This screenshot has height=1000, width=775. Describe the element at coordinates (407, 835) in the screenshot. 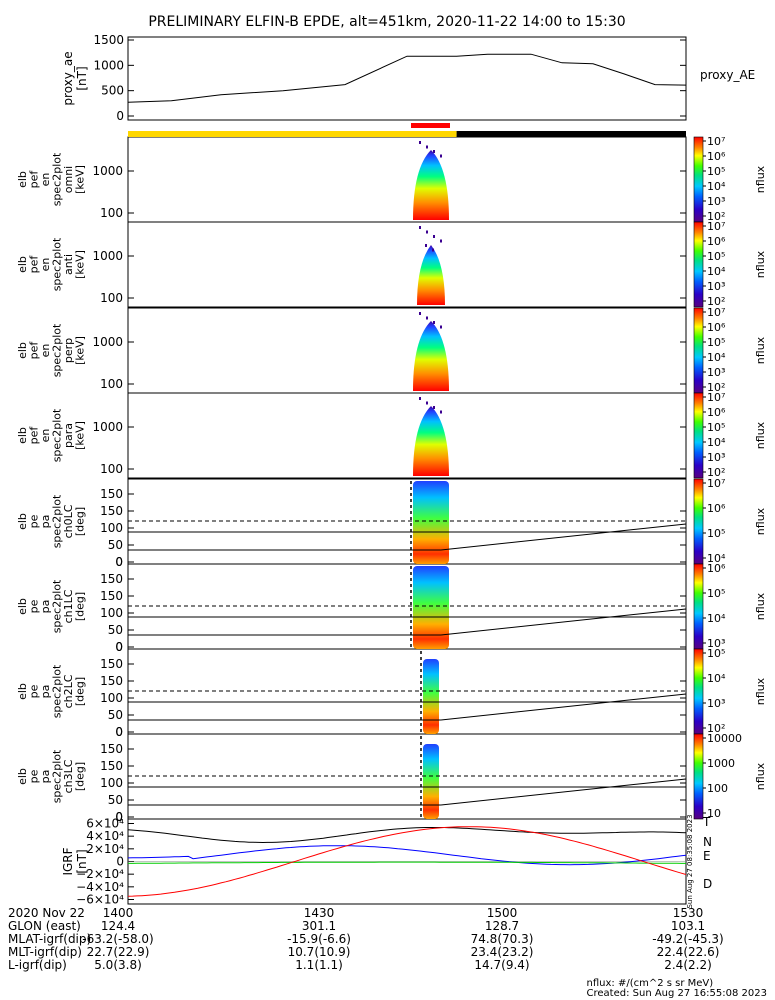

I see `igrf-series-T` at that location.